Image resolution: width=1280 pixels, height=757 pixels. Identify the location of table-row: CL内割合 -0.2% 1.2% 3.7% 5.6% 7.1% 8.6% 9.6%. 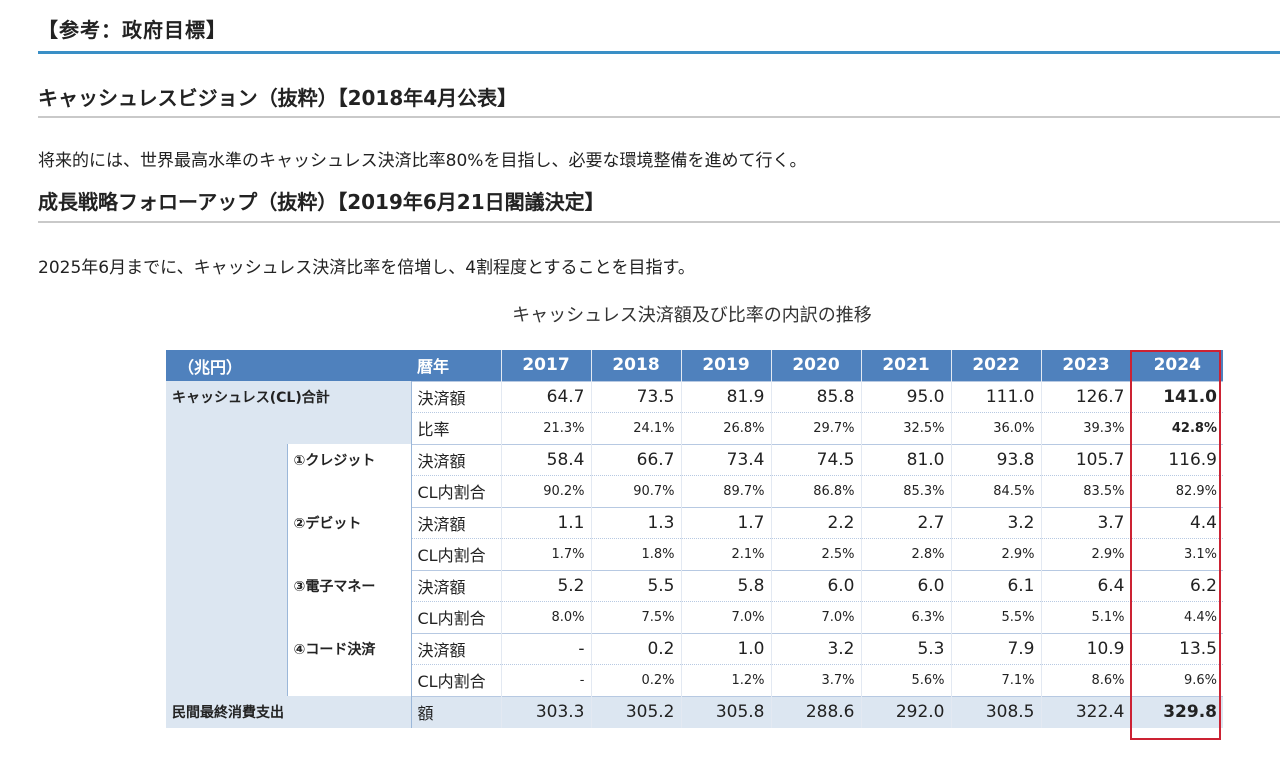
(694, 680).